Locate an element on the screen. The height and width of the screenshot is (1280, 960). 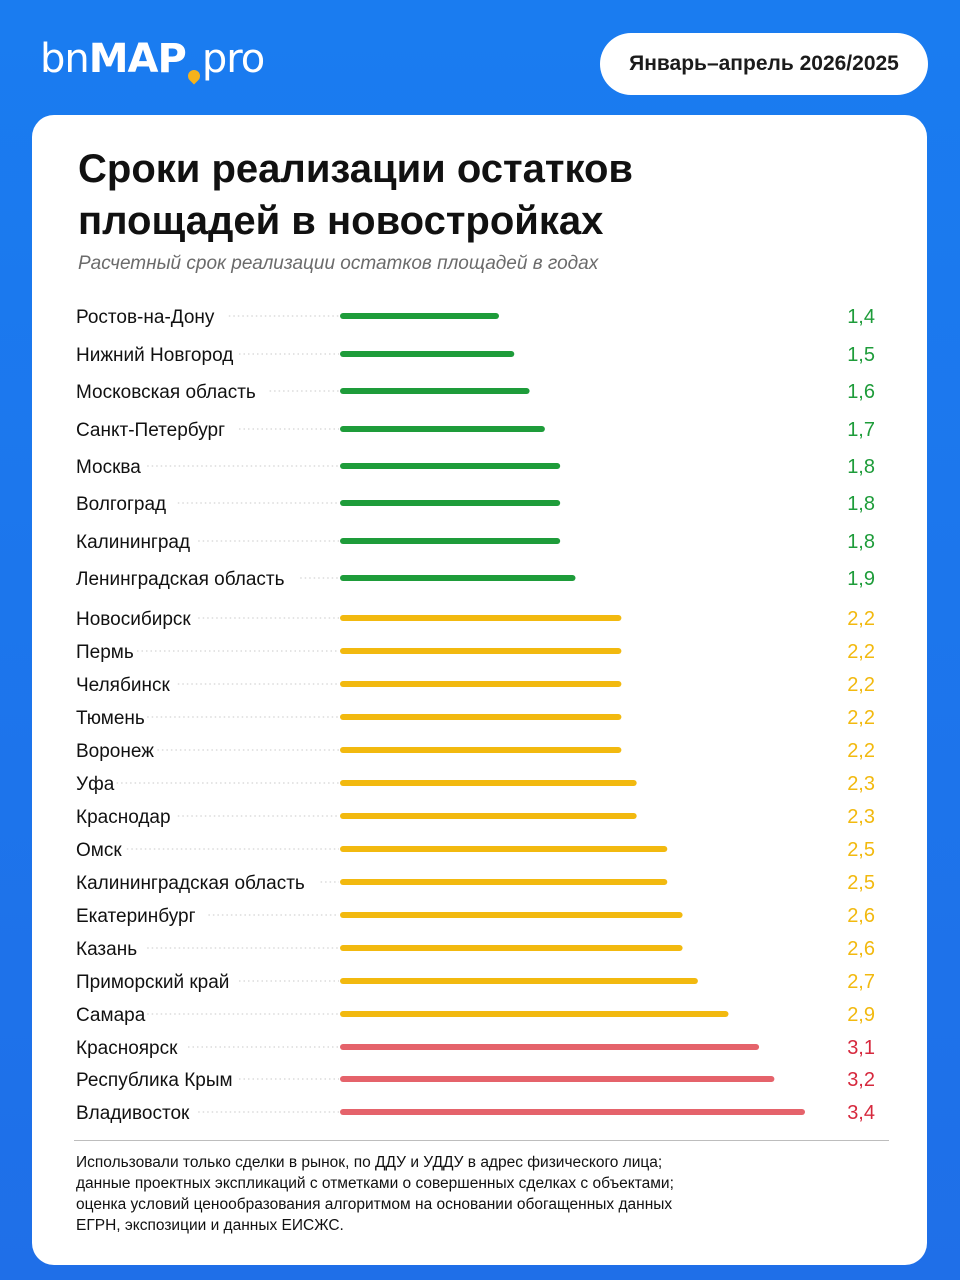
category-label: Калининградская область is located at coordinates (190, 883).